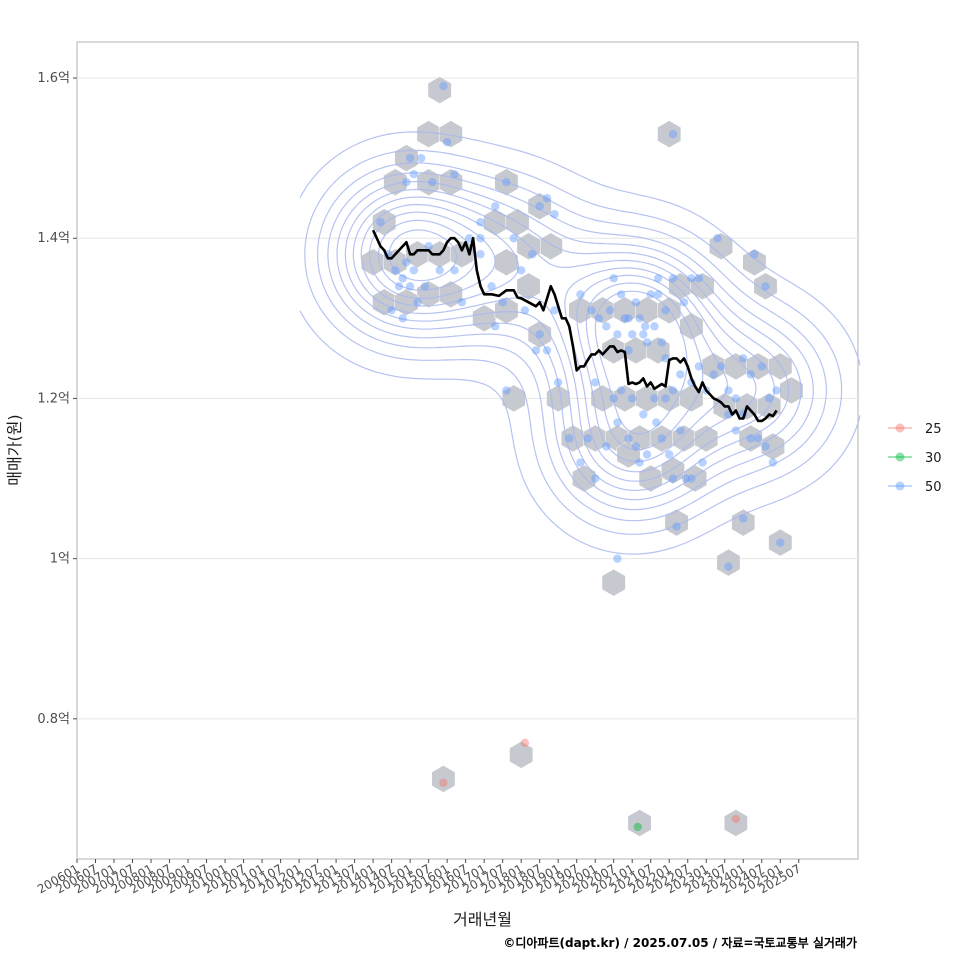 The height and width of the screenshot is (960, 960). What do you see at coordinates (53, 398) in the screenshot?
I see `y-tick-label: 1.2억` at bounding box center [53, 398].